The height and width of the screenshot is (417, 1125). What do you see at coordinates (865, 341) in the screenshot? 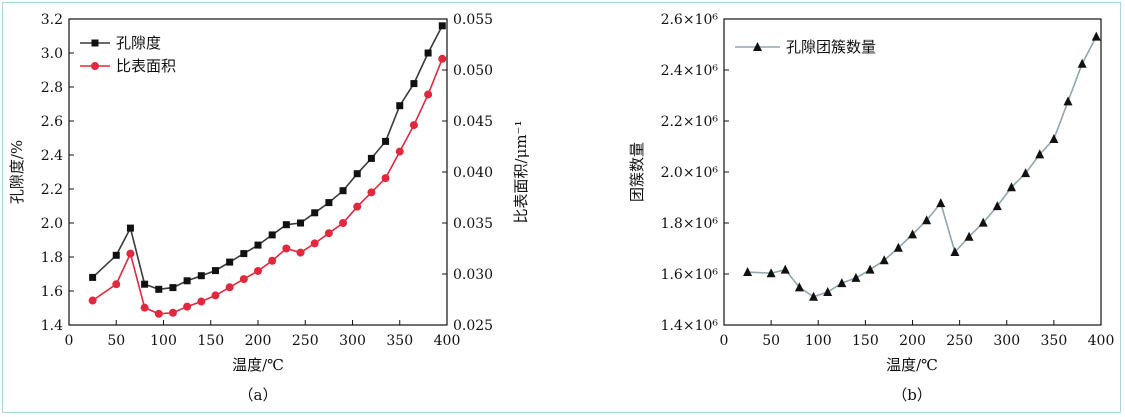
I see `x-tick-label-b: 150` at bounding box center [865, 341].